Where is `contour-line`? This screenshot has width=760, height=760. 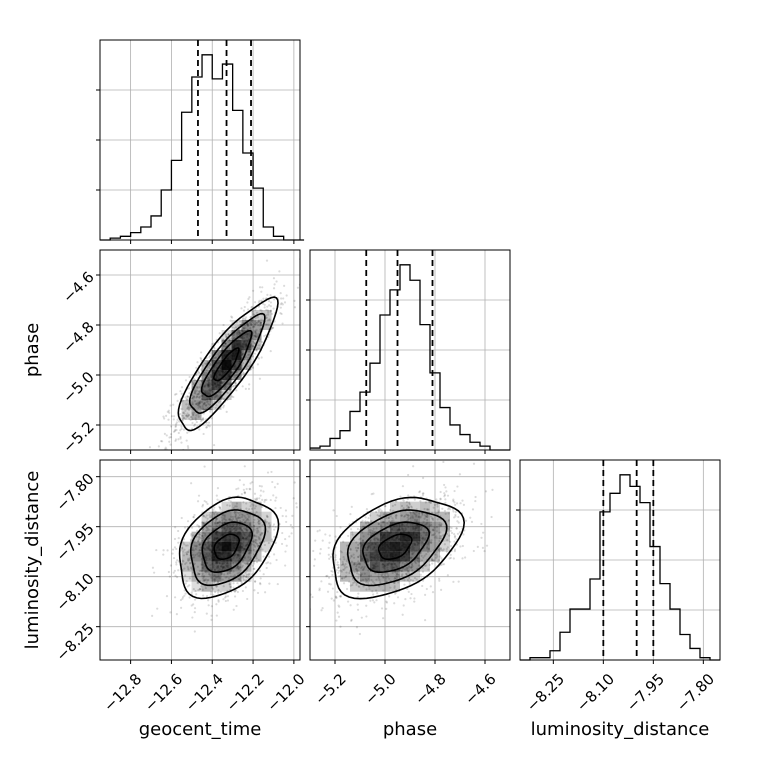 contour-line is located at coordinates (397, 548).